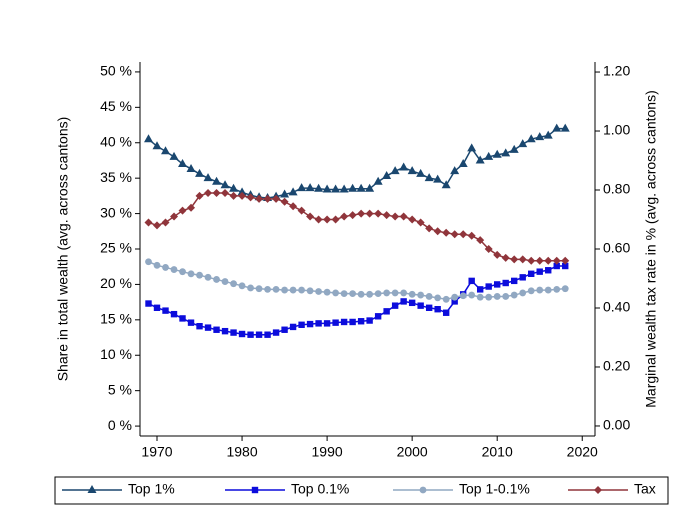 Image resolution: width=698 pixels, height=527 pixels. Describe the element at coordinates (616, 366) in the screenshot. I see `y2-tick-label: 0.20` at that location.